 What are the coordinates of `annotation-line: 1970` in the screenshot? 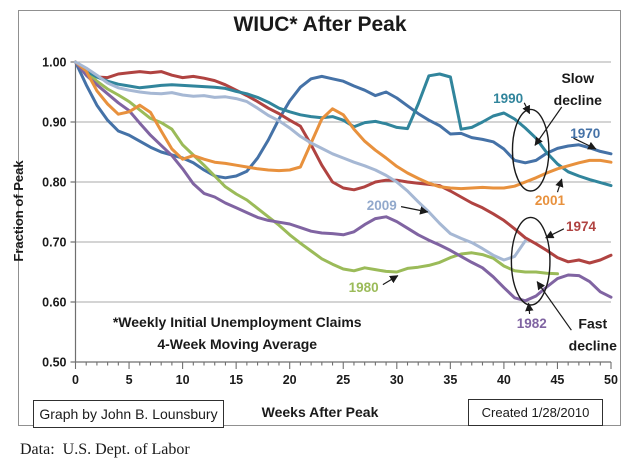 It's located at (585, 133).